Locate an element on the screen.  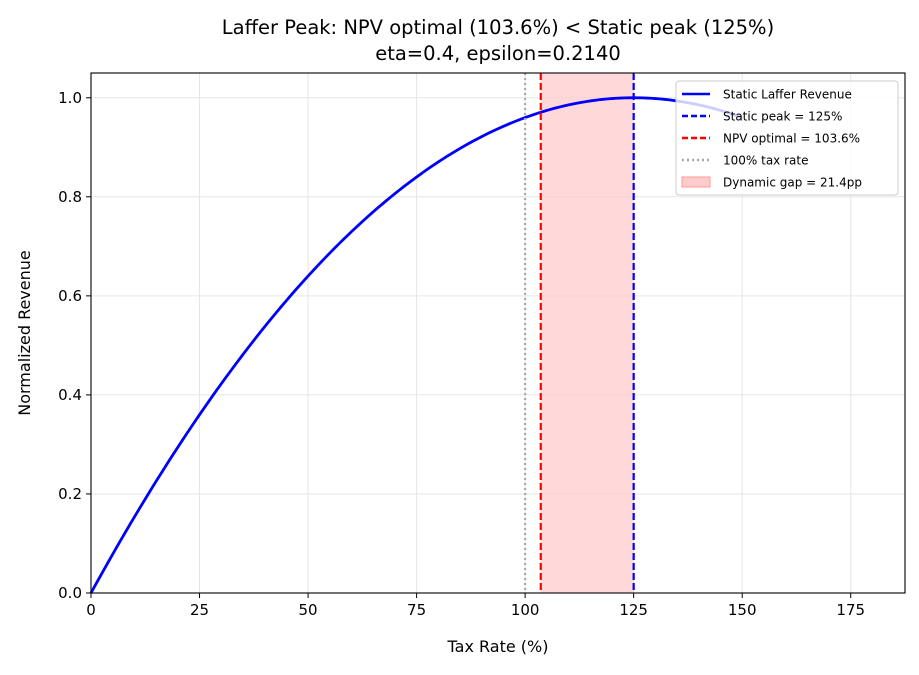
y-tick-label: 0.0 is located at coordinates (70, 593).